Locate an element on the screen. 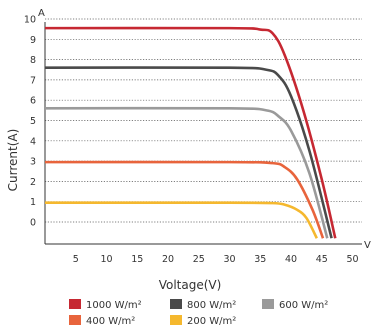  x-tick-label-35: 35 is located at coordinates (260, 259).